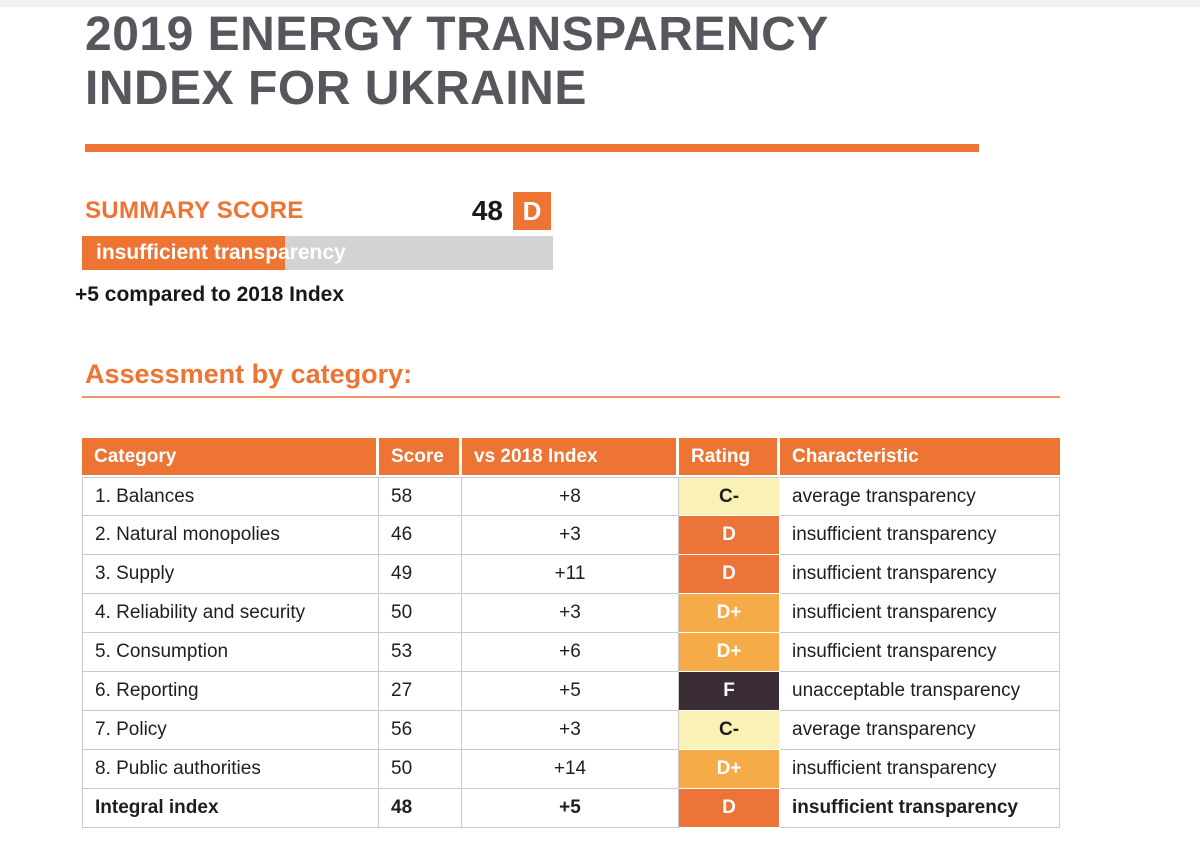 Image resolution: width=1200 pixels, height=852 pixels. I want to click on vs-2018-cell: +8, so click(570, 496).